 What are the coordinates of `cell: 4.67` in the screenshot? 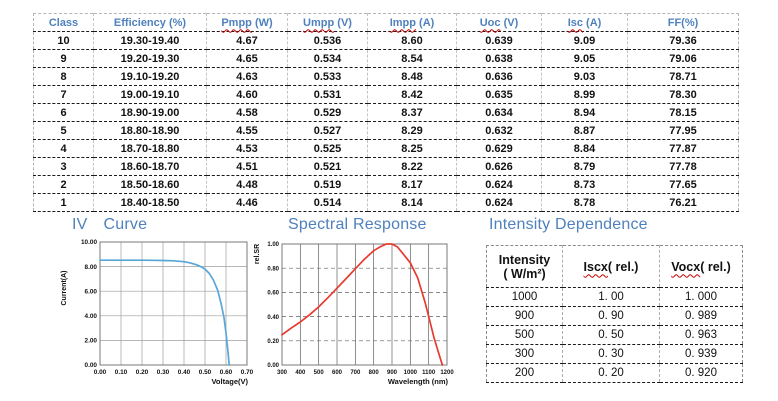 It's located at (247, 40).